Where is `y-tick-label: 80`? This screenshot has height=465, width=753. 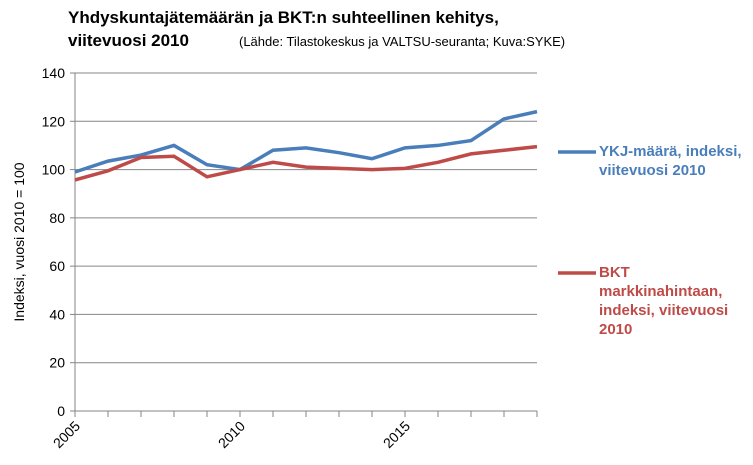 y-tick-label: 80 is located at coordinates (57, 218).